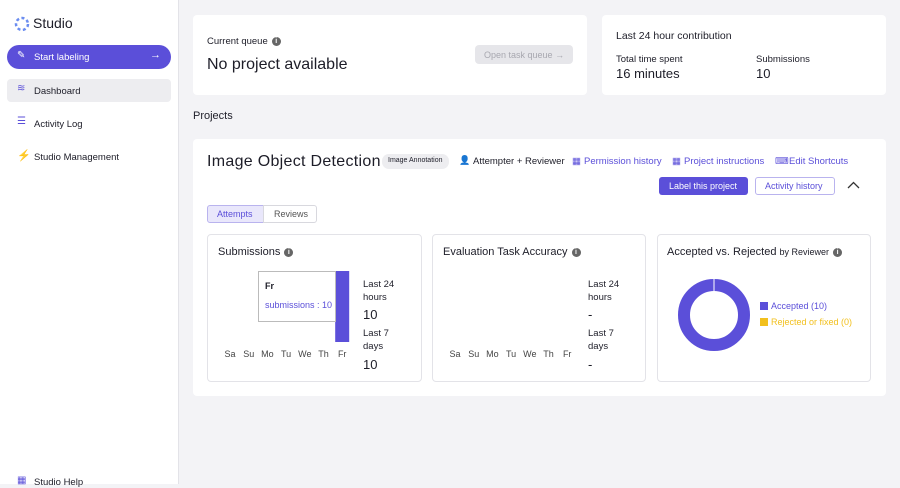 This screenshot has width=900, height=488. I want to click on submissions-chart: Sa Su Mo Tu We Th Fr, so click(287, 315).